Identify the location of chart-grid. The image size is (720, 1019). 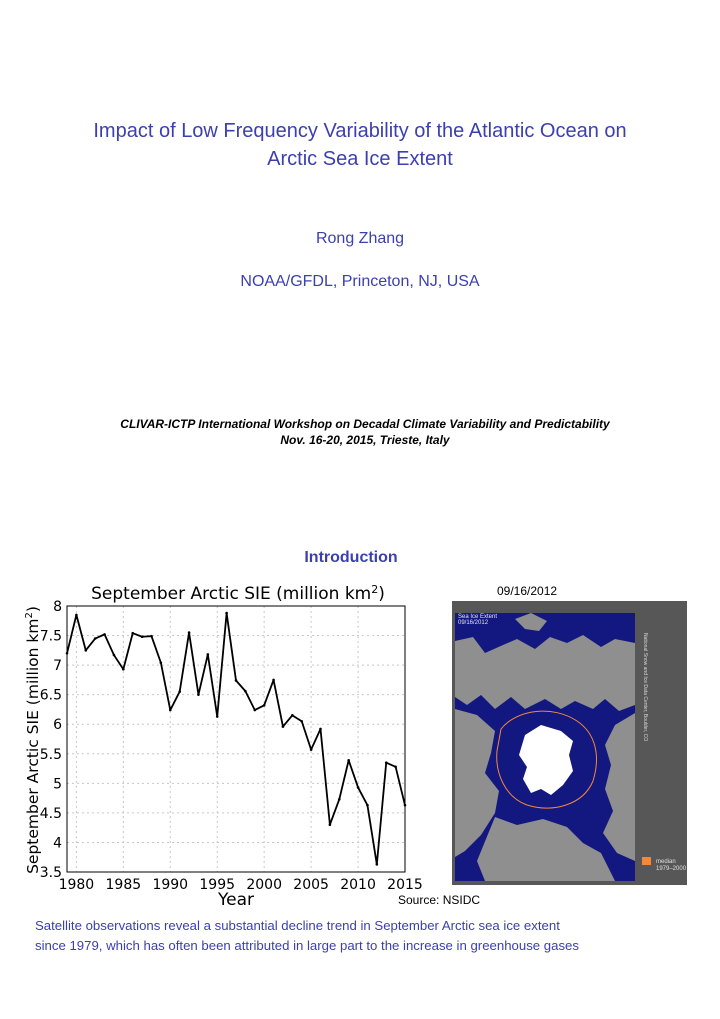
(236, 739).